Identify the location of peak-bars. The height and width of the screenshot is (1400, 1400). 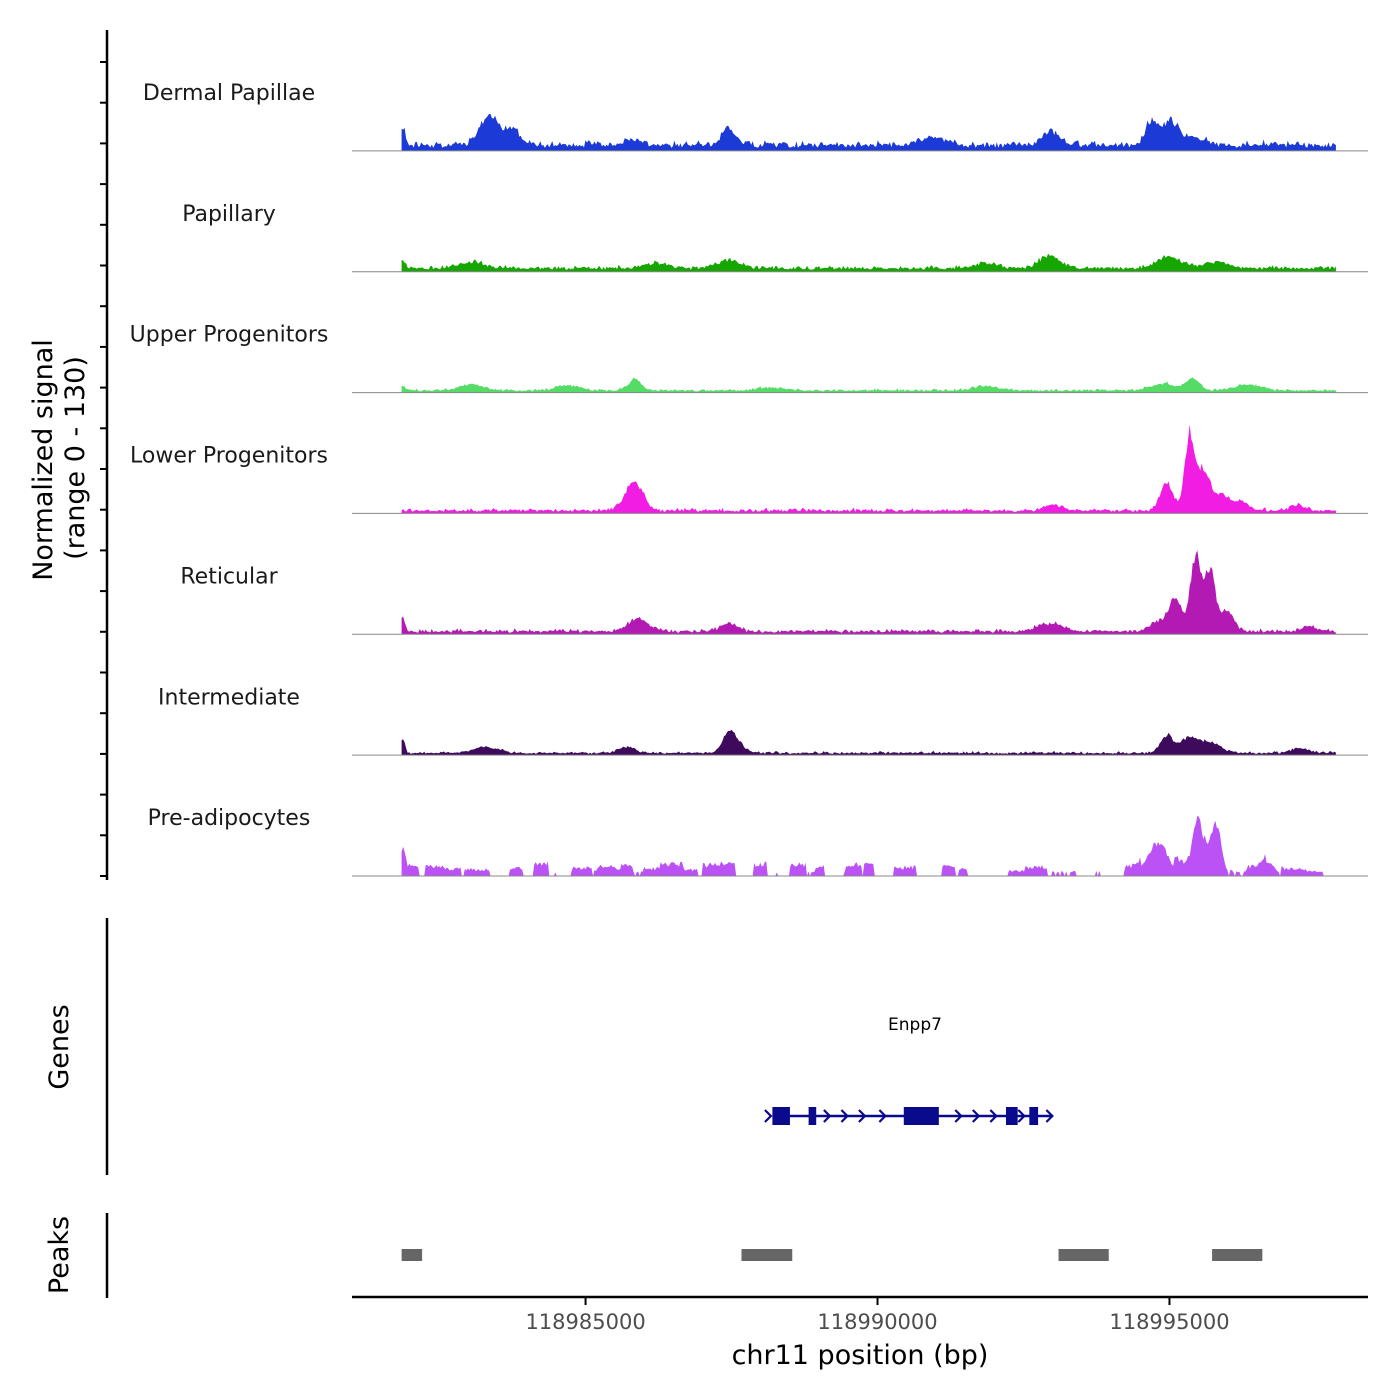
(832, 1255).